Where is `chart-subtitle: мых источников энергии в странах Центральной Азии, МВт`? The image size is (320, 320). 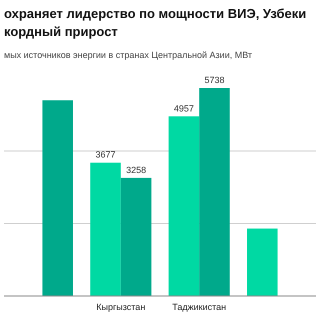 chart-subtitle: мых источников энергии в странах Центральной Азии, МВт is located at coordinates (128, 55).